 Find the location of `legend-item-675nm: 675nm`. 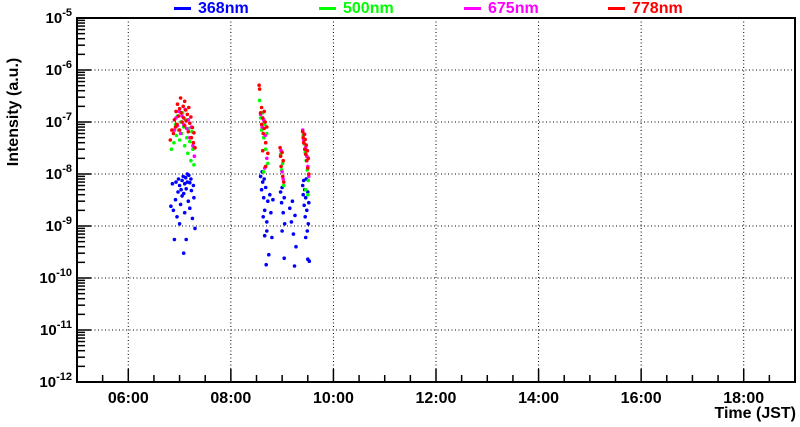

legend-item-675nm: 675nm is located at coordinates (501, 8).